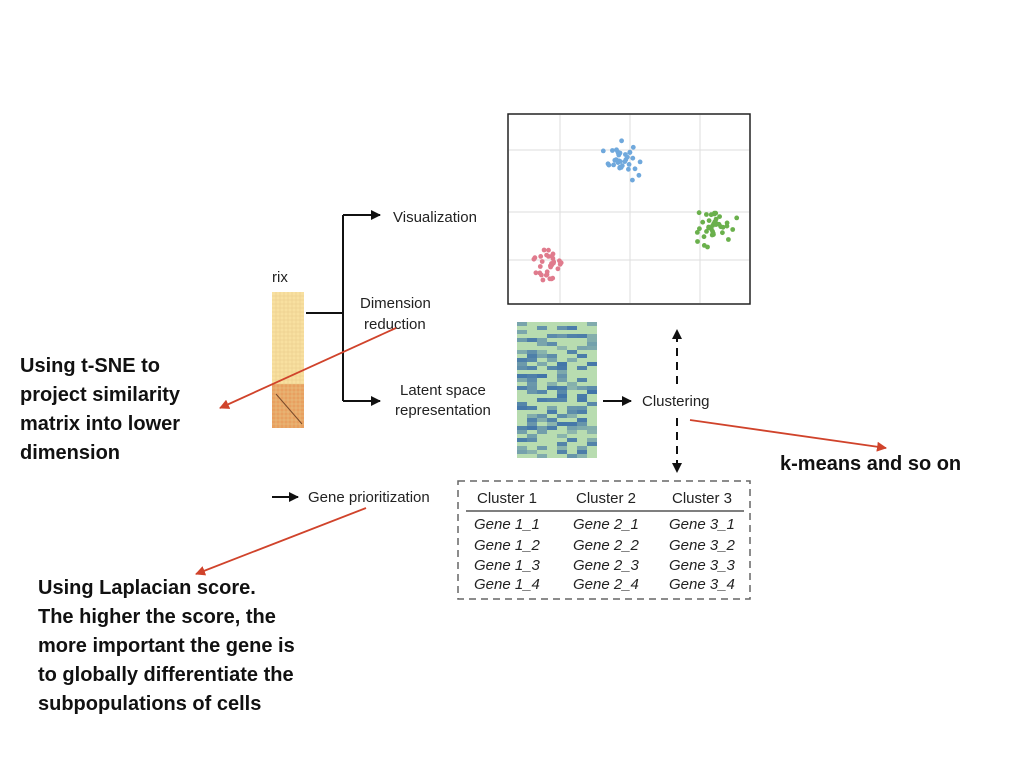 The width and height of the screenshot is (1024, 768). I want to click on gene-table-dashed-border, so click(604, 540).